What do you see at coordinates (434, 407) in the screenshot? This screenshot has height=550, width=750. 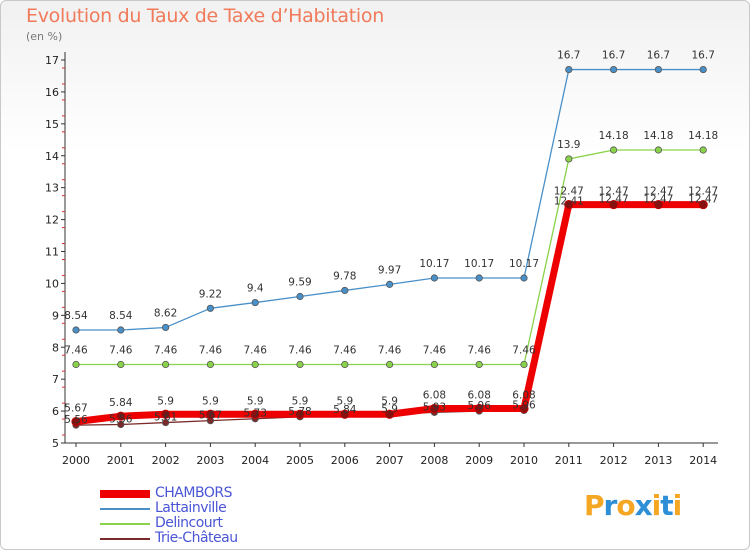 I see `data-label: 5.93` at bounding box center [434, 407].